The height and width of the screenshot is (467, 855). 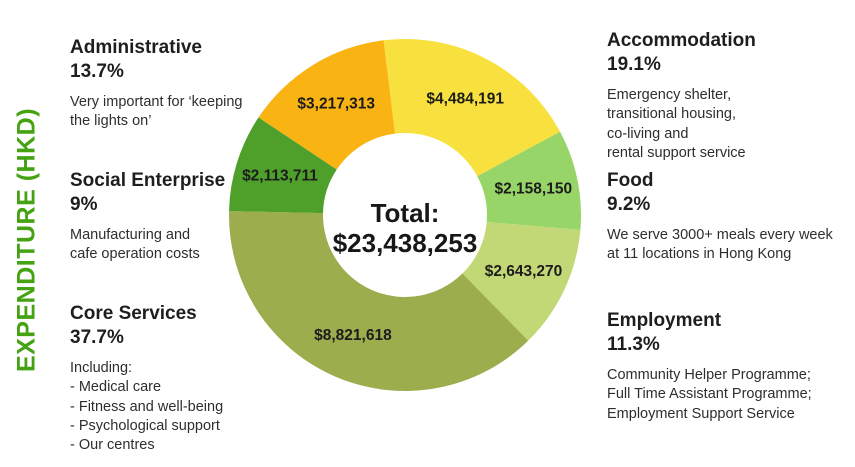 What do you see at coordinates (664, 320) in the screenshot?
I see `segment-title: Employment` at bounding box center [664, 320].